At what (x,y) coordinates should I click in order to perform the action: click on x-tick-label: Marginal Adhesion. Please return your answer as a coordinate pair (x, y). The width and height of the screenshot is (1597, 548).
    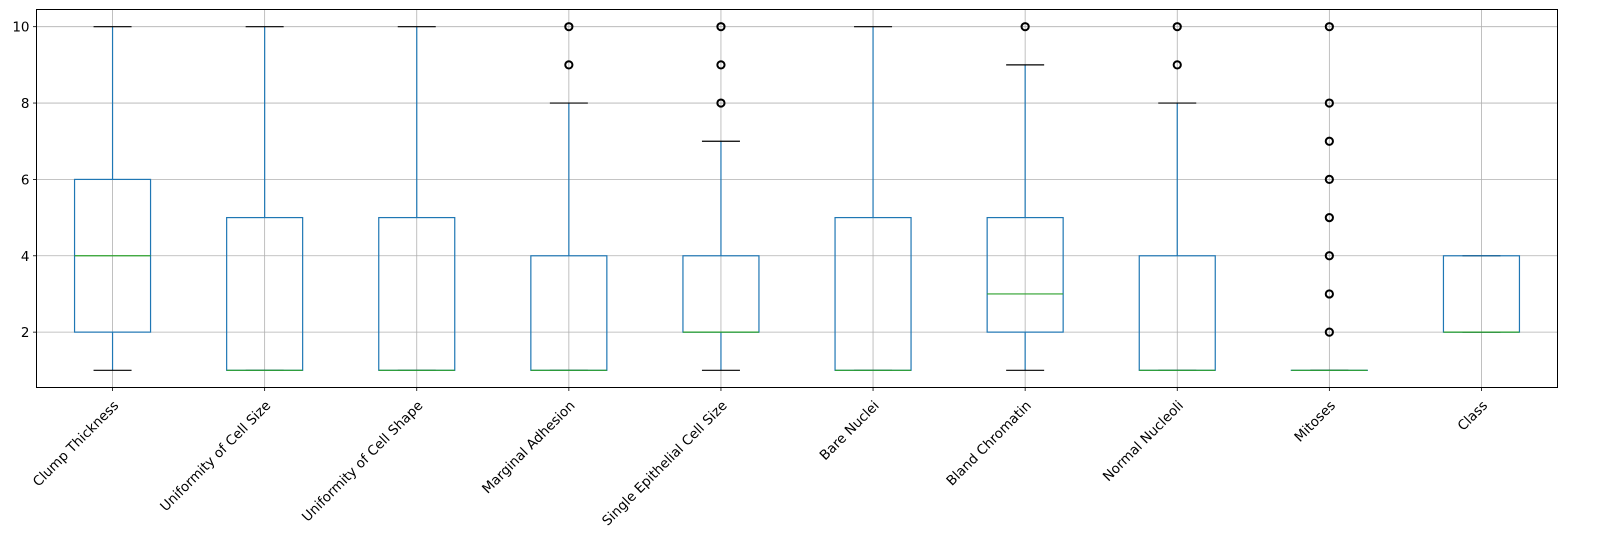
    Looking at the image, I should click on (528, 447).